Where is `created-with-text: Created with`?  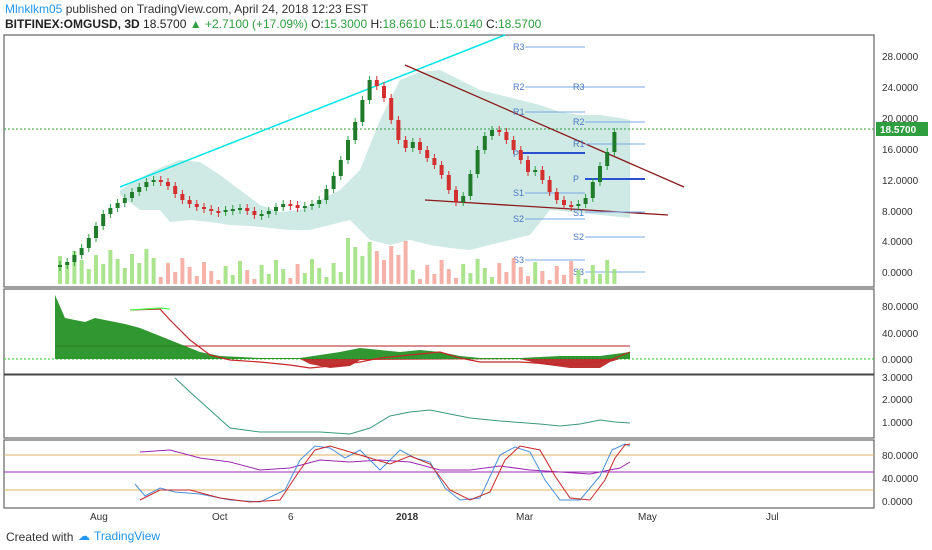 created-with-text: Created with is located at coordinates (40, 537).